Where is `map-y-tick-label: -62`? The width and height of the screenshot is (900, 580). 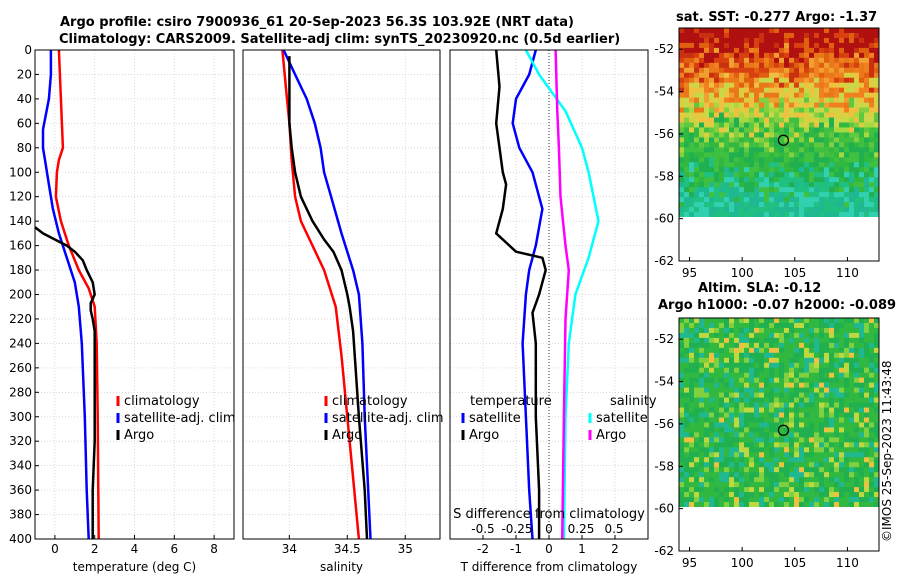 map-y-tick-label: -62 is located at coordinates (664, 551).